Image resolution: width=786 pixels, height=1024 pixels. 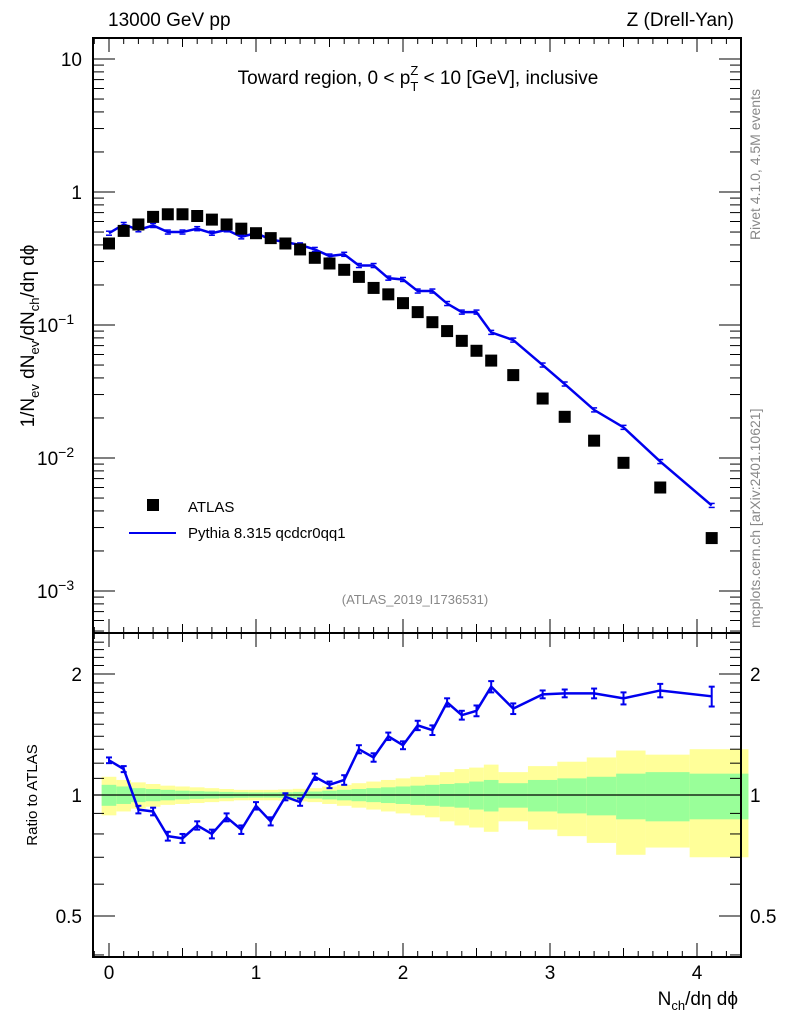 I want to click on legend-atlas-label: ATLAS, so click(x=211, y=507).